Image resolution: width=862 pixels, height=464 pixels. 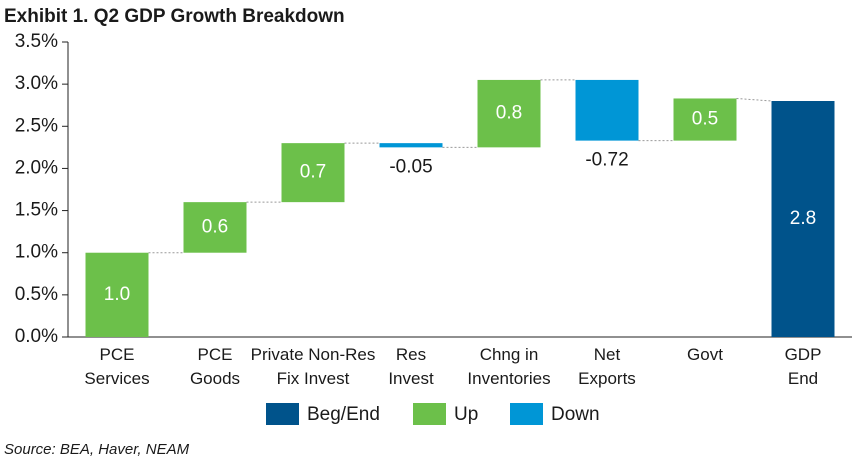 I want to click on y-tick-label: 3.5%, so click(x=36, y=41).